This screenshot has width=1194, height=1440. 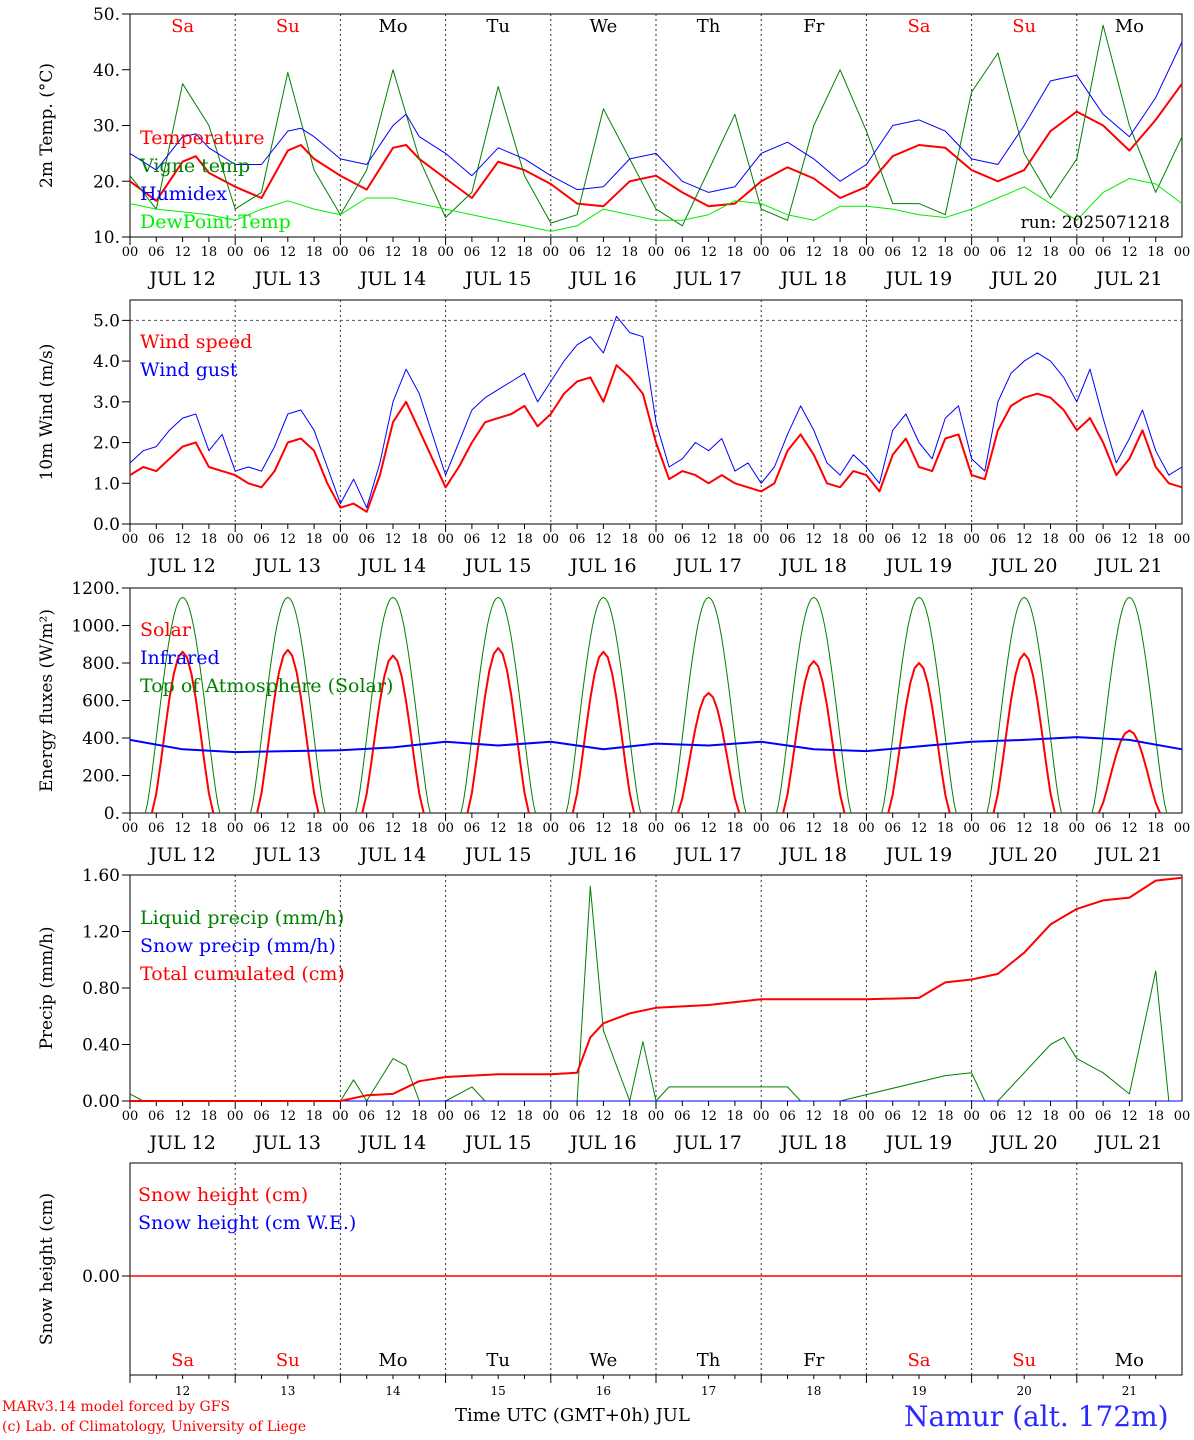 I want to click on y-tick-label: 200., so click(x=101, y=777).